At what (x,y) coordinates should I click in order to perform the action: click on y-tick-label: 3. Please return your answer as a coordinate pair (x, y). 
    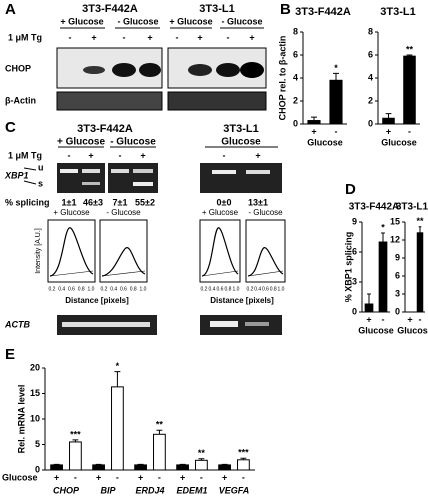
    Looking at the image, I should click on (354, 281).